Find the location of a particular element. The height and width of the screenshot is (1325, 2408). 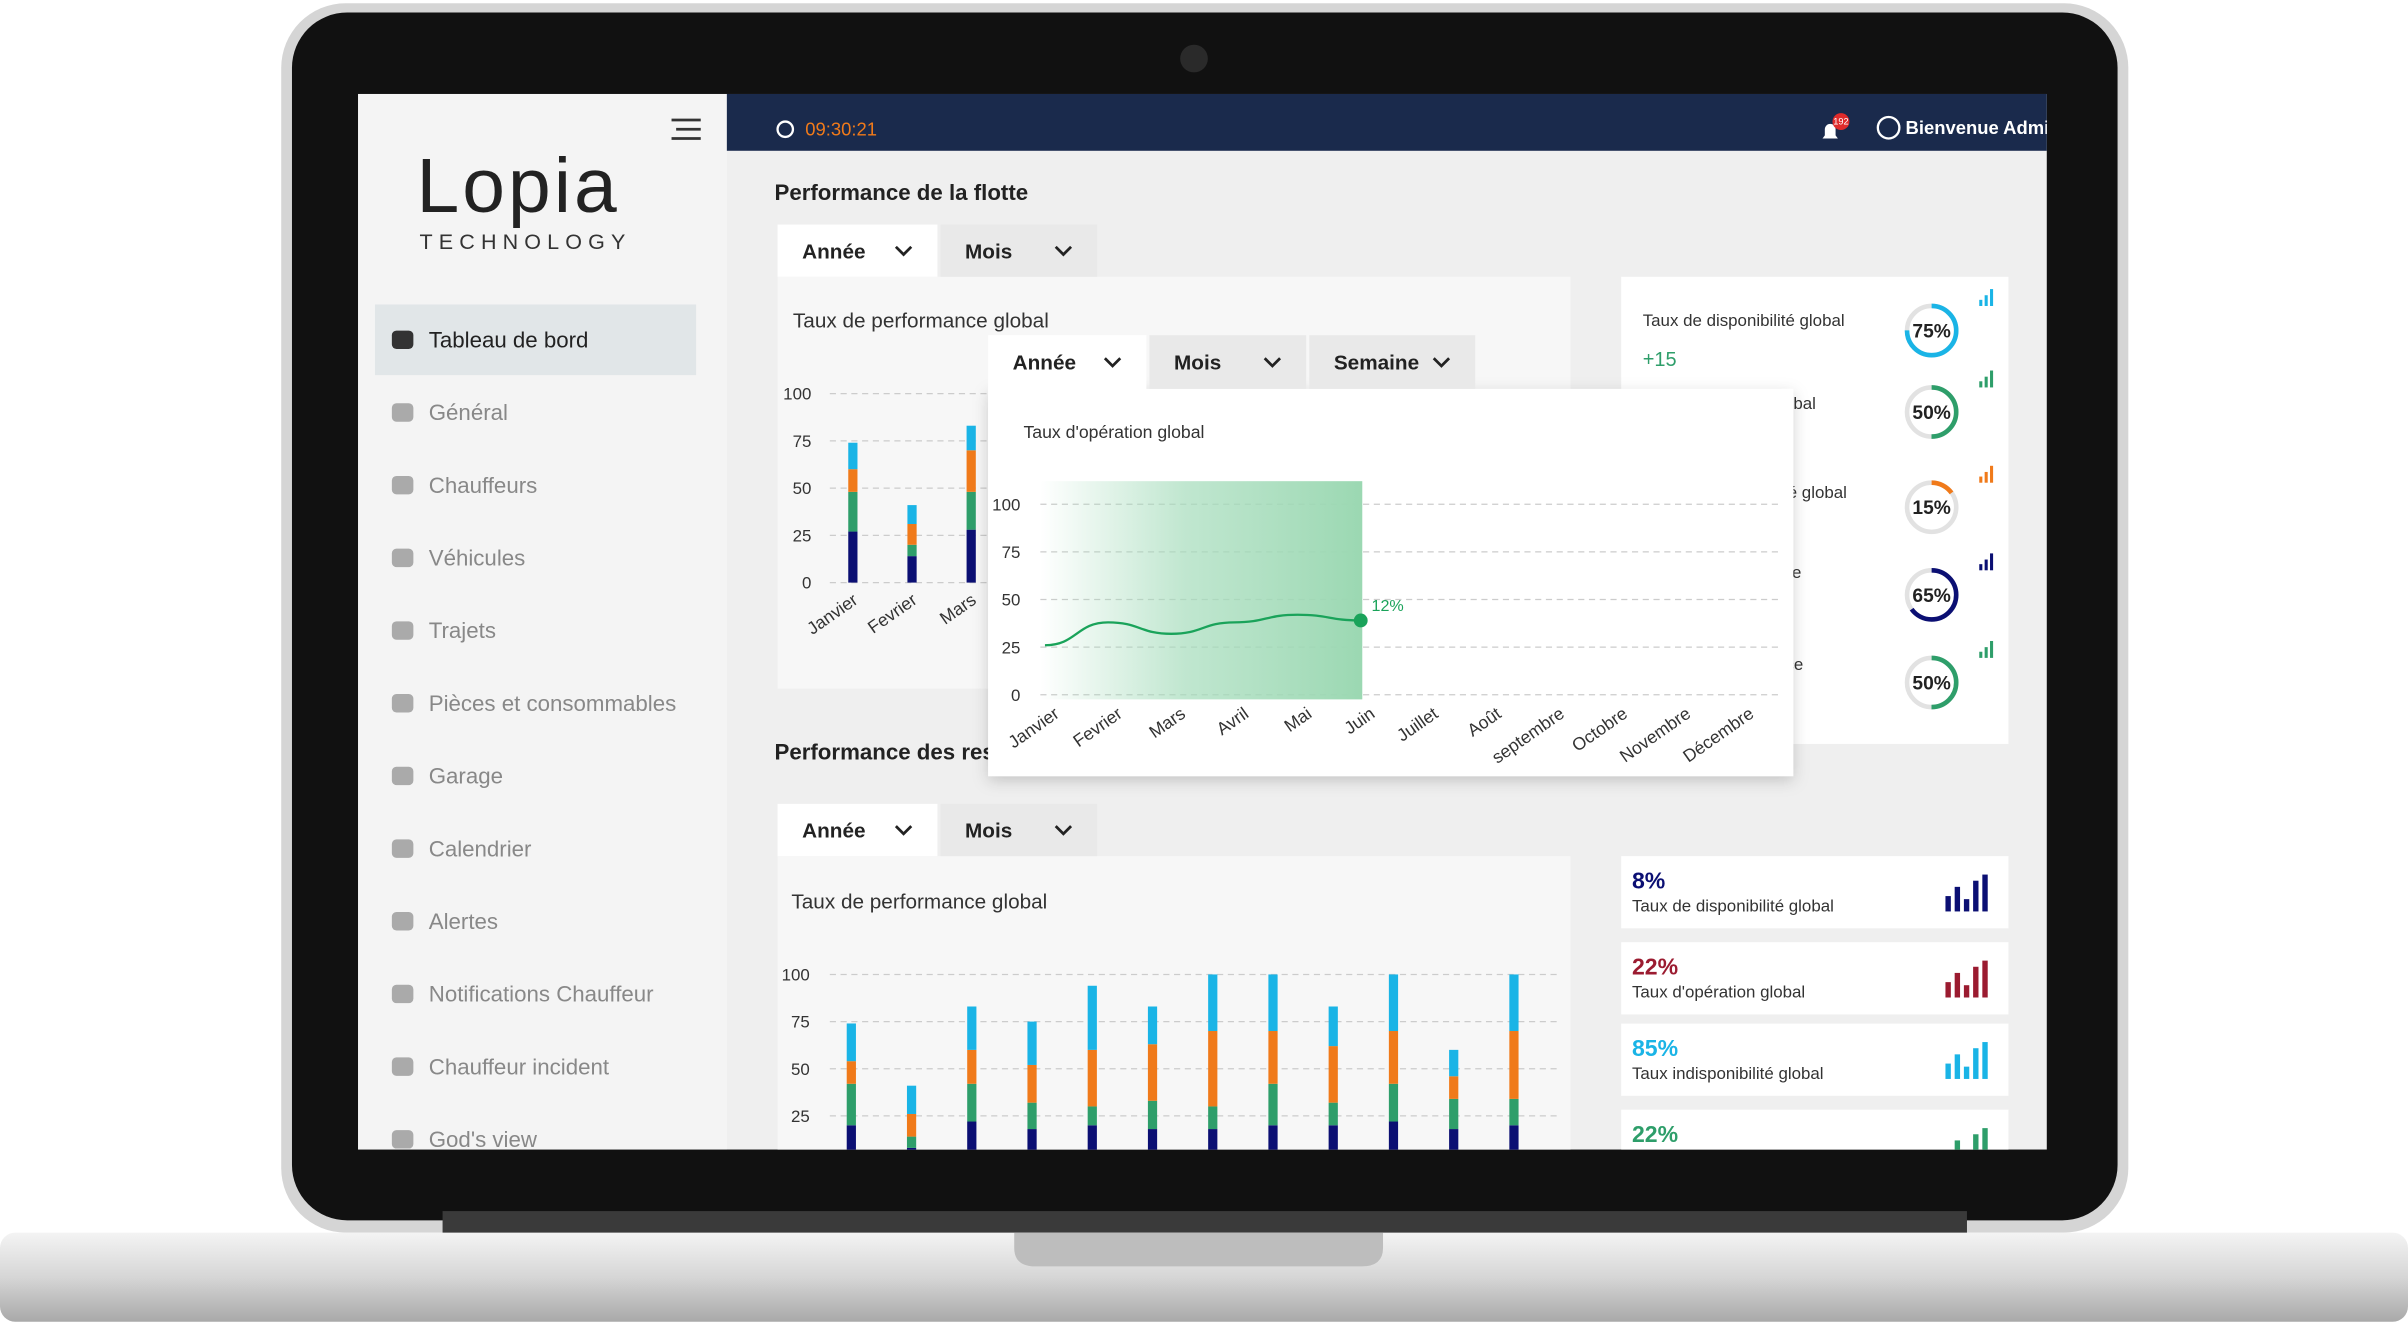

menu-item: Trajets is located at coordinates (462, 630).